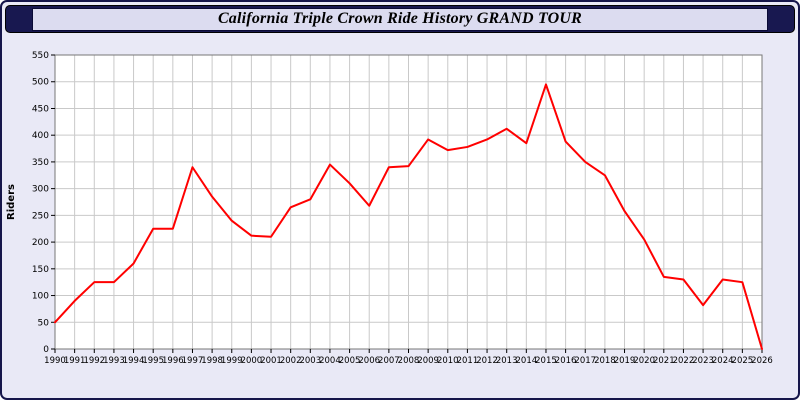 The width and height of the screenshot is (800, 400). What do you see at coordinates (703, 361) in the screenshot?
I see `x-tick-label: 2023` at bounding box center [703, 361].